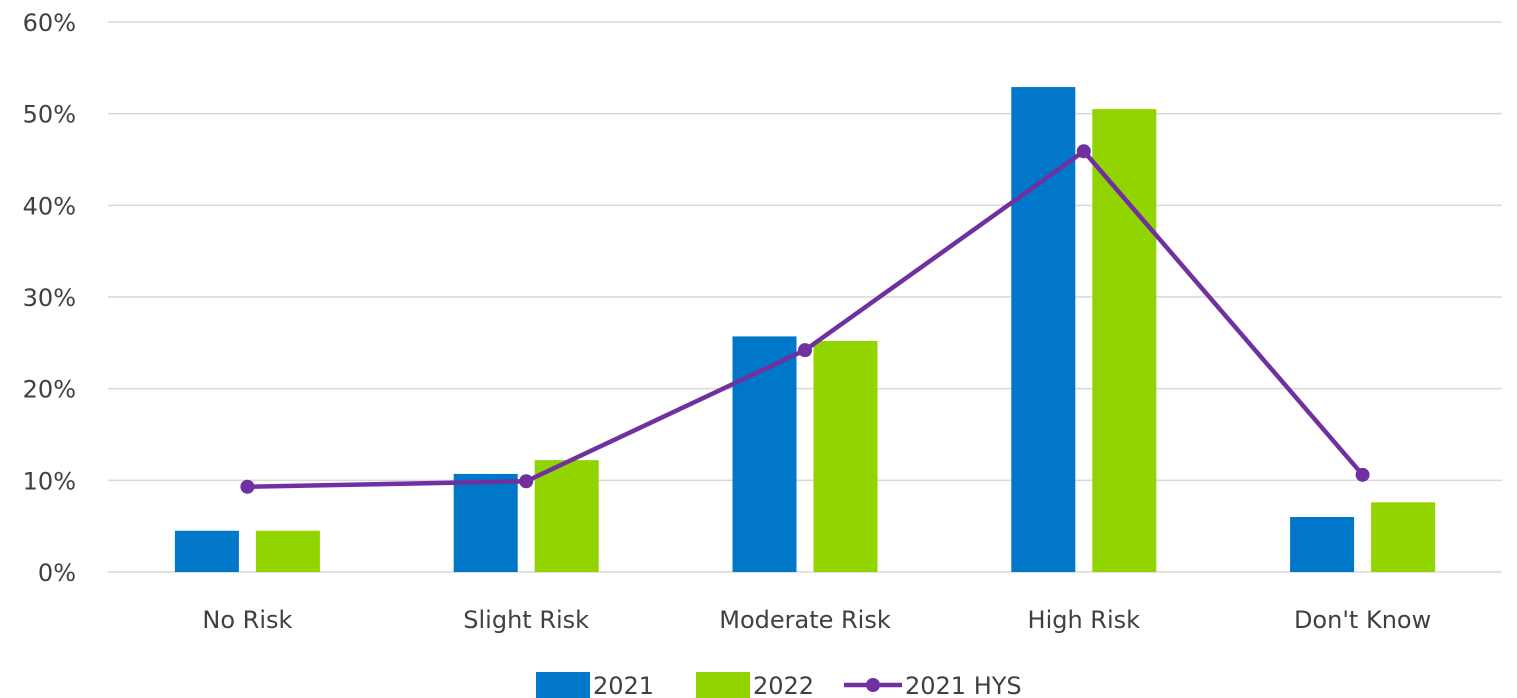  I want to click on y-tick-label: 10%, so click(49, 481).